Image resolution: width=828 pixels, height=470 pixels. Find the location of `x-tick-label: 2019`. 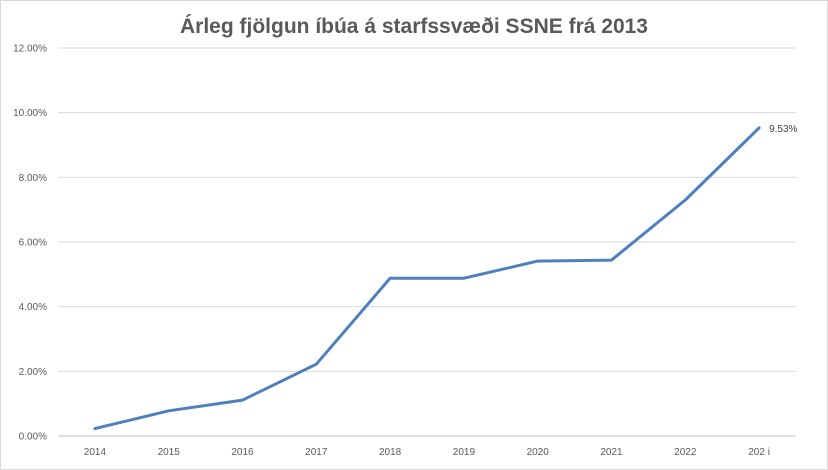

x-tick-label: 2019 is located at coordinates (464, 452).